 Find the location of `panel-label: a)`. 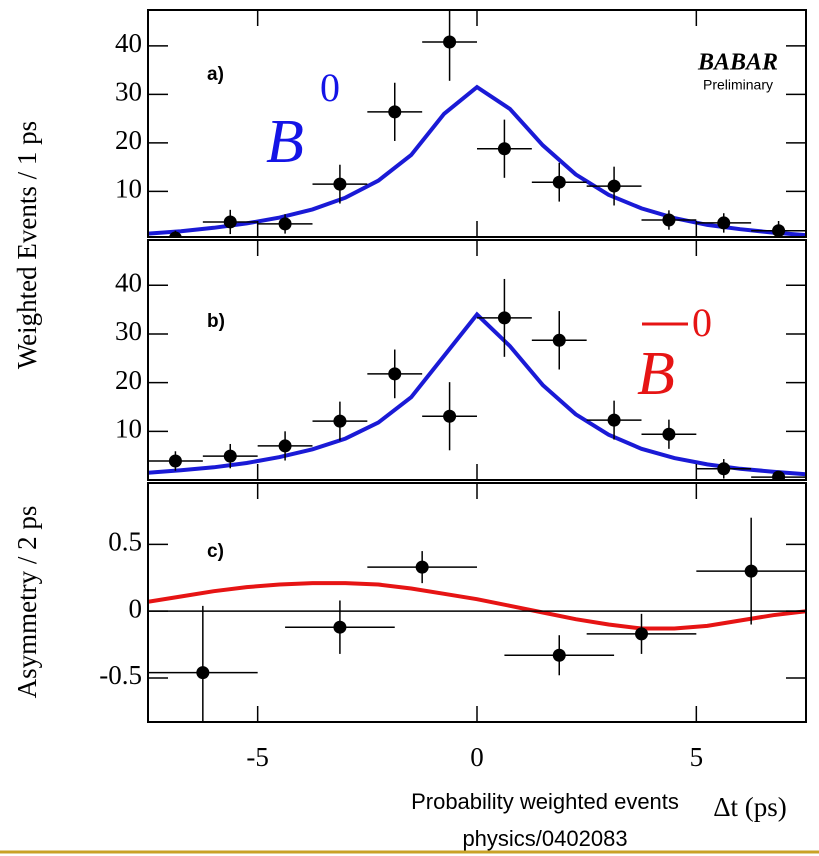

panel-label: a) is located at coordinates (215, 74).